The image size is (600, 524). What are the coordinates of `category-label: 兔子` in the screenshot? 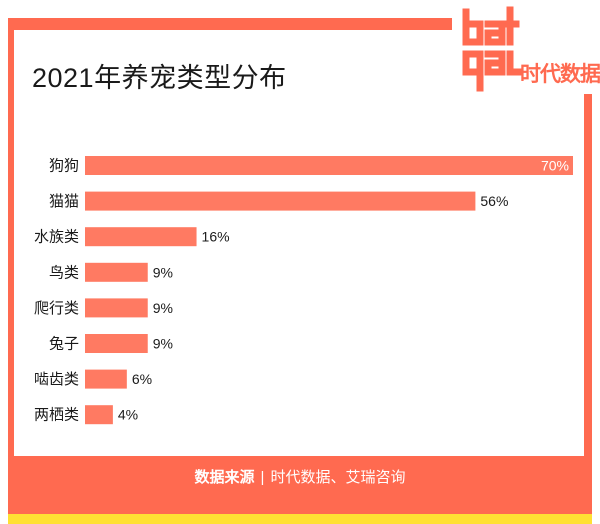 It's located at (64, 344).